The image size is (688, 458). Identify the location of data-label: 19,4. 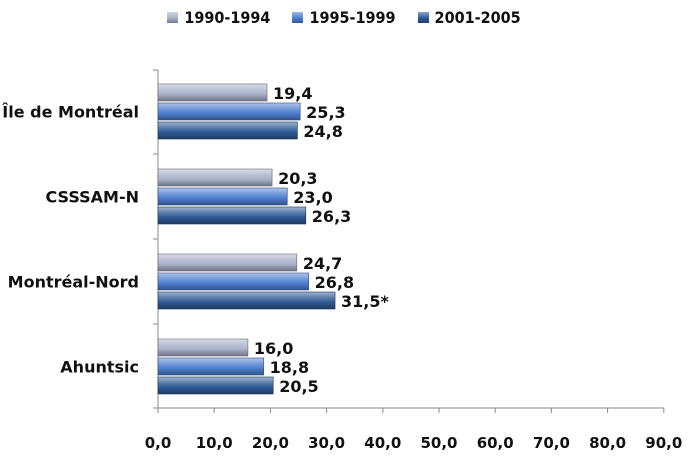
(292, 93).